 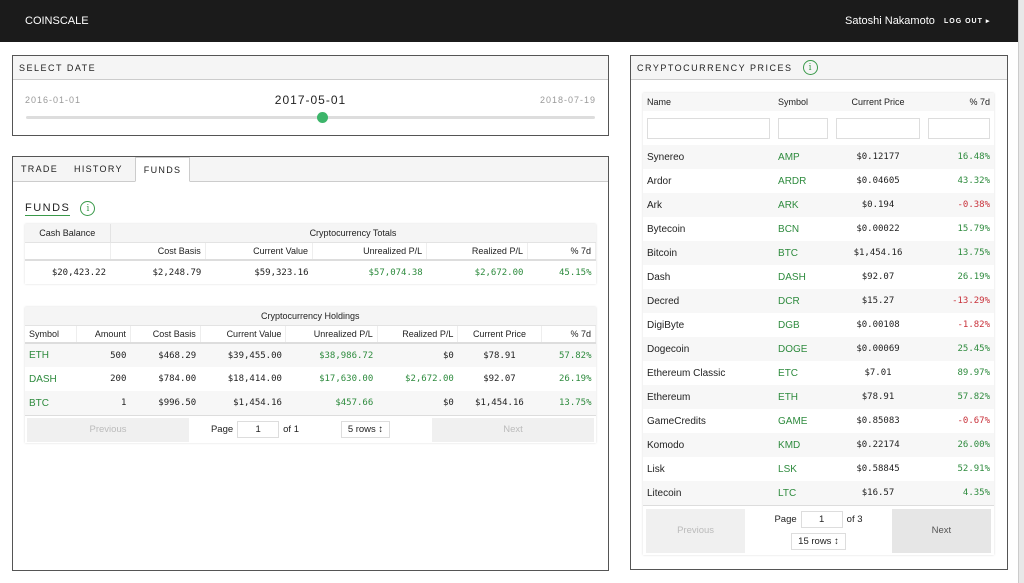 I want to click on totals-cell: $59,323.16, so click(x=281, y=272).